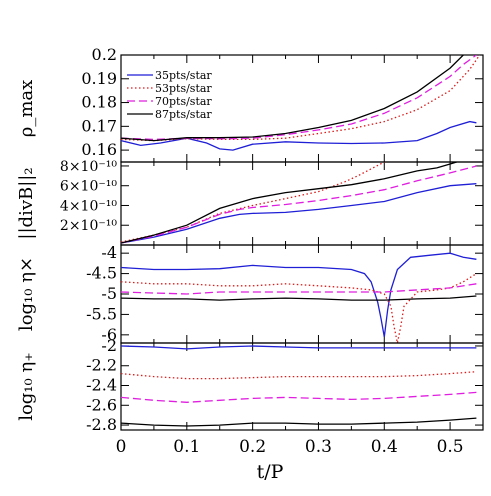  I want to click on legend-label: 87pts/star, so click(183, 114).